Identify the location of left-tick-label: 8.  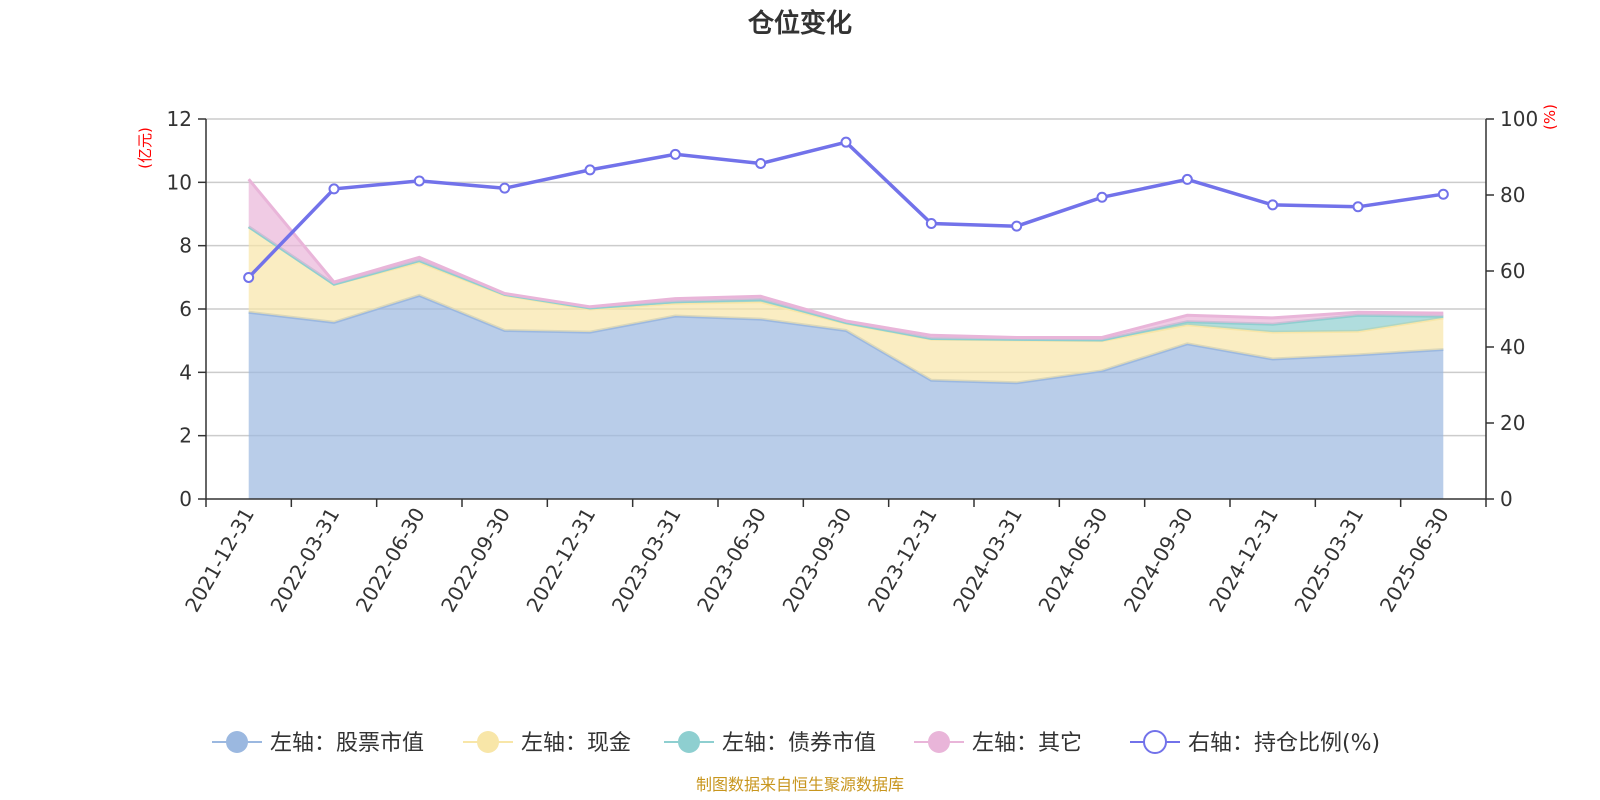
(185, 246).